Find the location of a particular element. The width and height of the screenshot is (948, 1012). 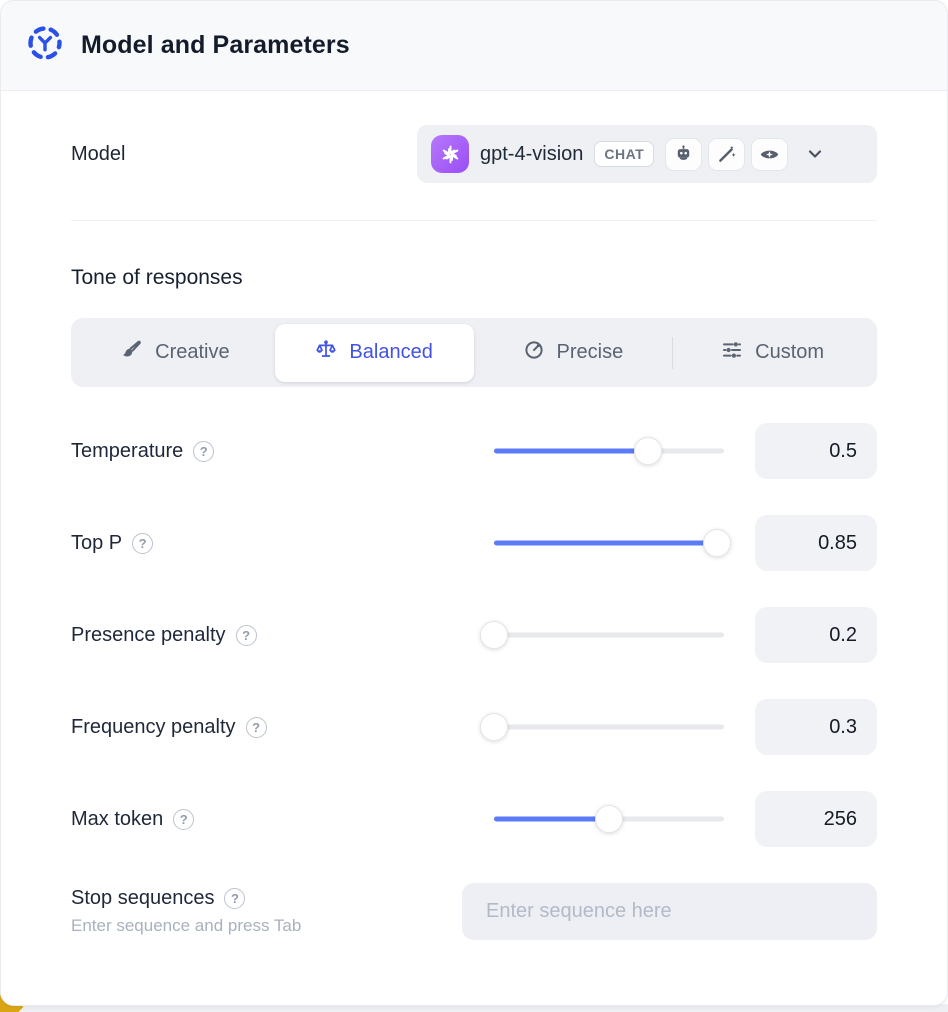

model-row: Model gpt-4-vision C is located at coordinates (474, 154).